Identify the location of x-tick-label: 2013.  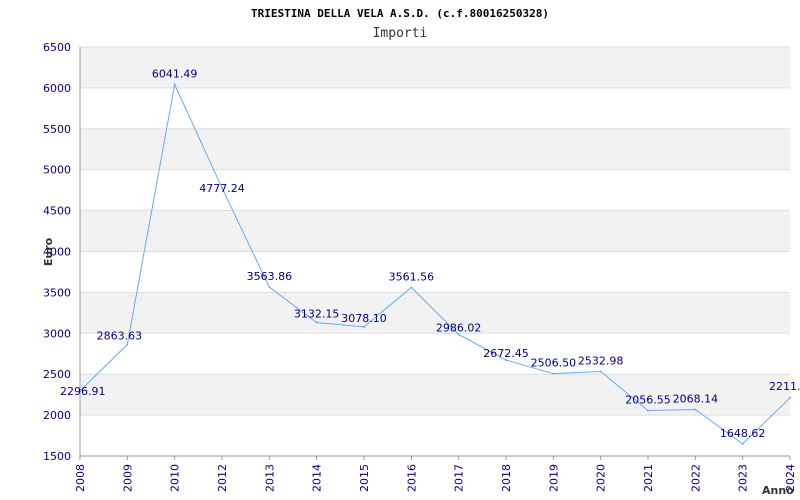
(269, 478).